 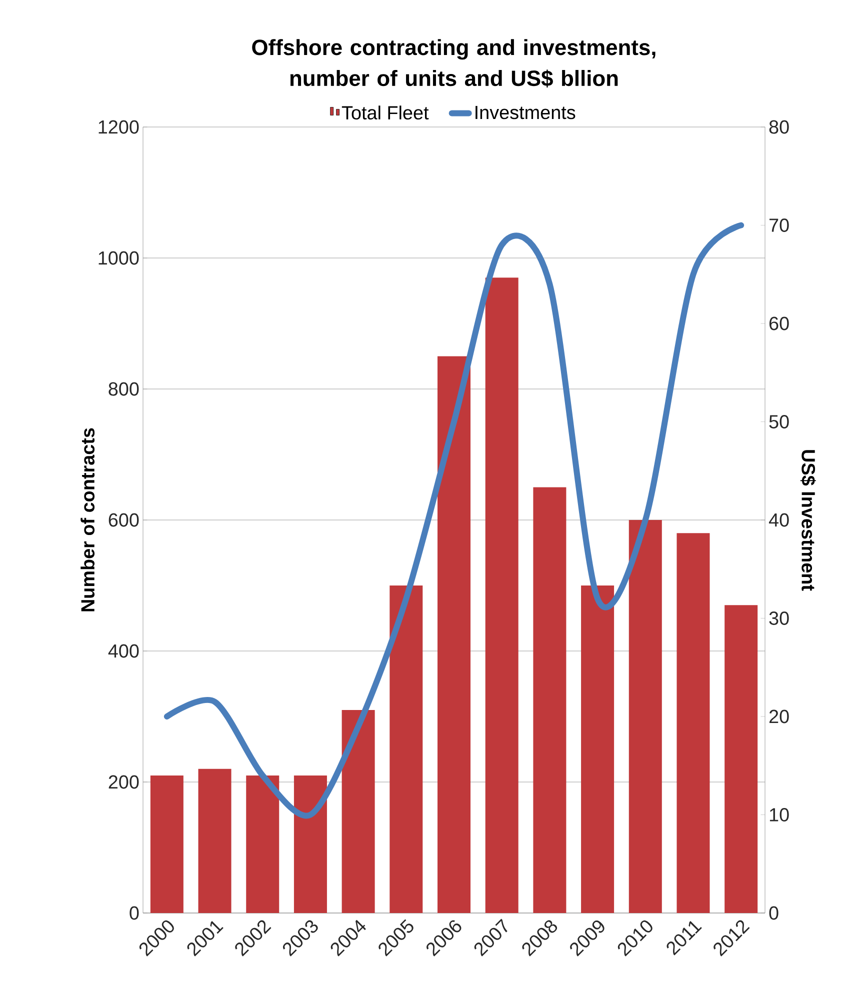 What do you see at coordinates (385, 113) in the screenshot?
I see `legend-label: Total Fleet` at bounding box center [385, 113].